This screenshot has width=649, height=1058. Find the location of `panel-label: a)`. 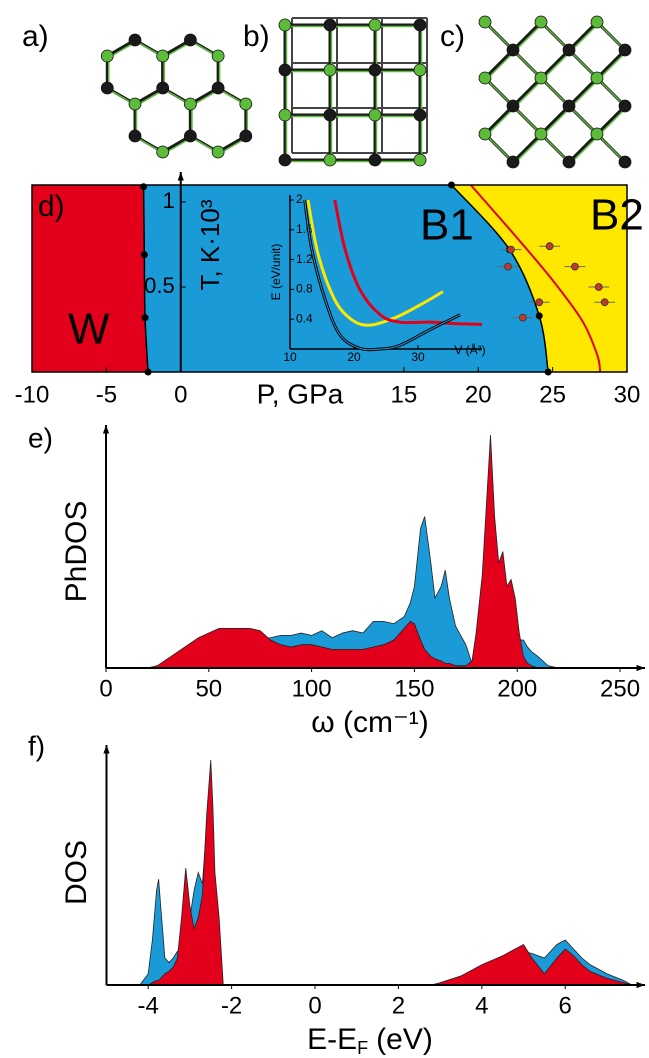

panel-label: a) is located at coordinates (35, 36).